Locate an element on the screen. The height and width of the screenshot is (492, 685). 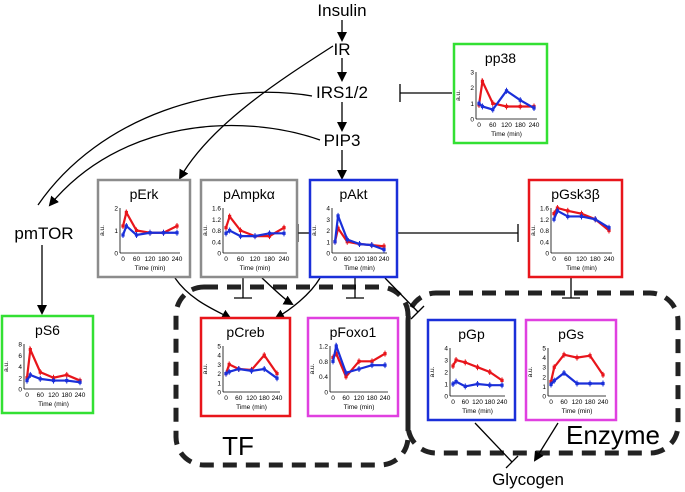
panel-pp38-series-red is located at coordinates (505, 92).